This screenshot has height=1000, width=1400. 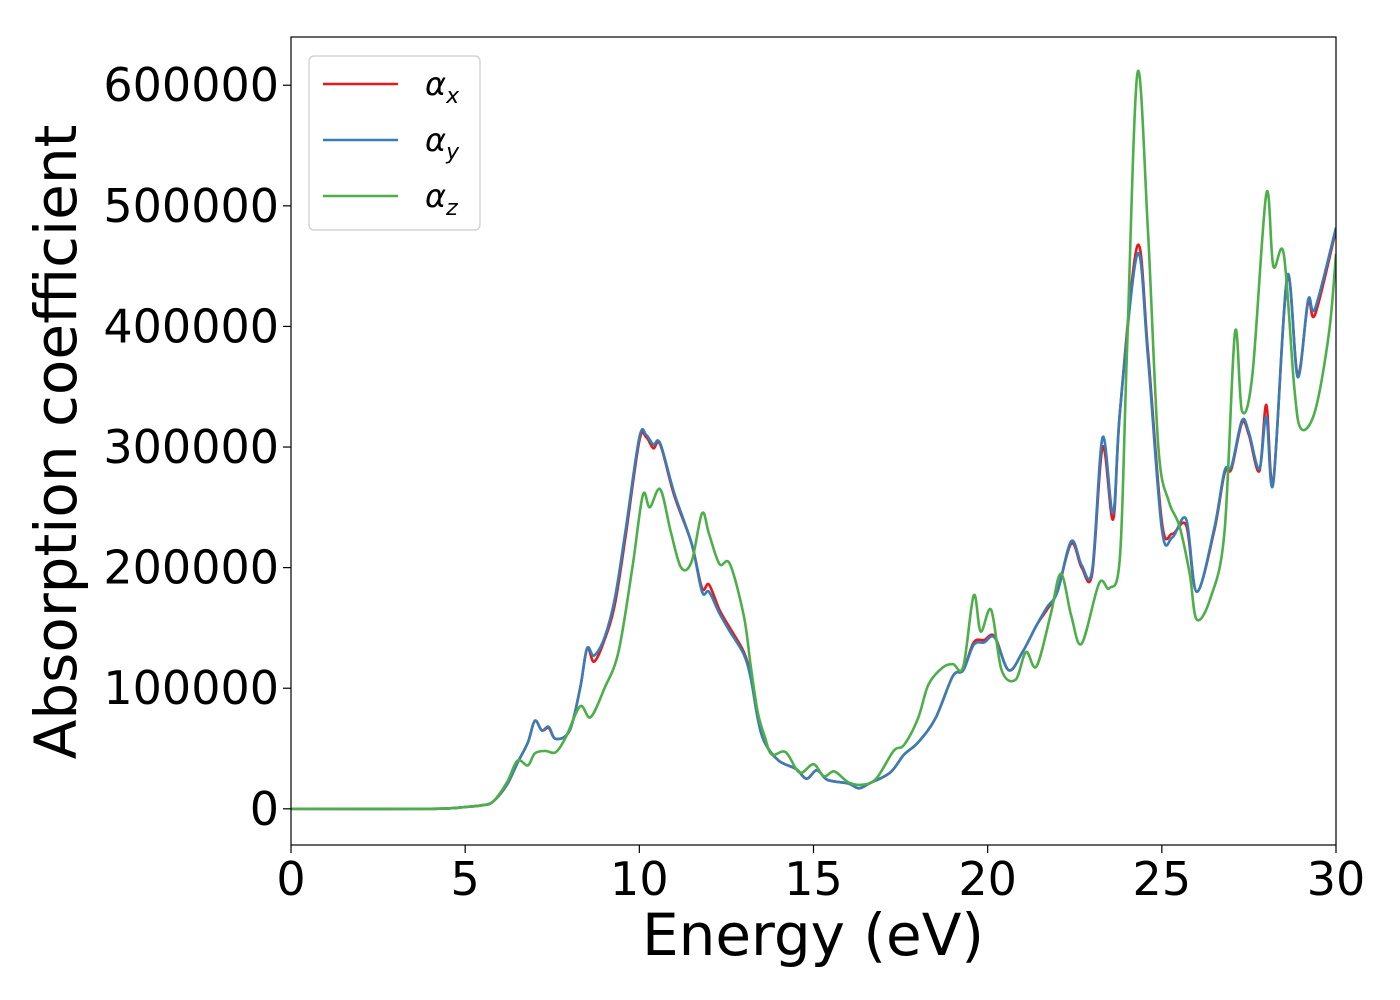 I want to click on legend-label-alpha-y: αy, so click(x=442, y=143).